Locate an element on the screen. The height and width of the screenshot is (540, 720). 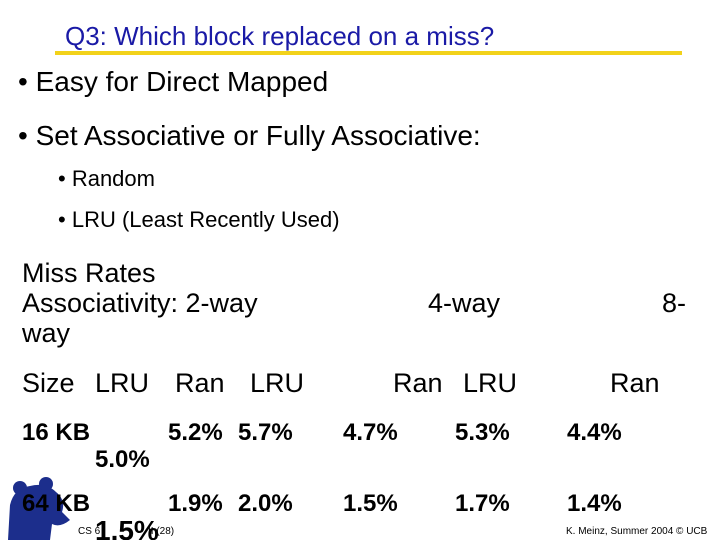
assoc-label: Associativity: 2-way is located at coordinates (140, 303).